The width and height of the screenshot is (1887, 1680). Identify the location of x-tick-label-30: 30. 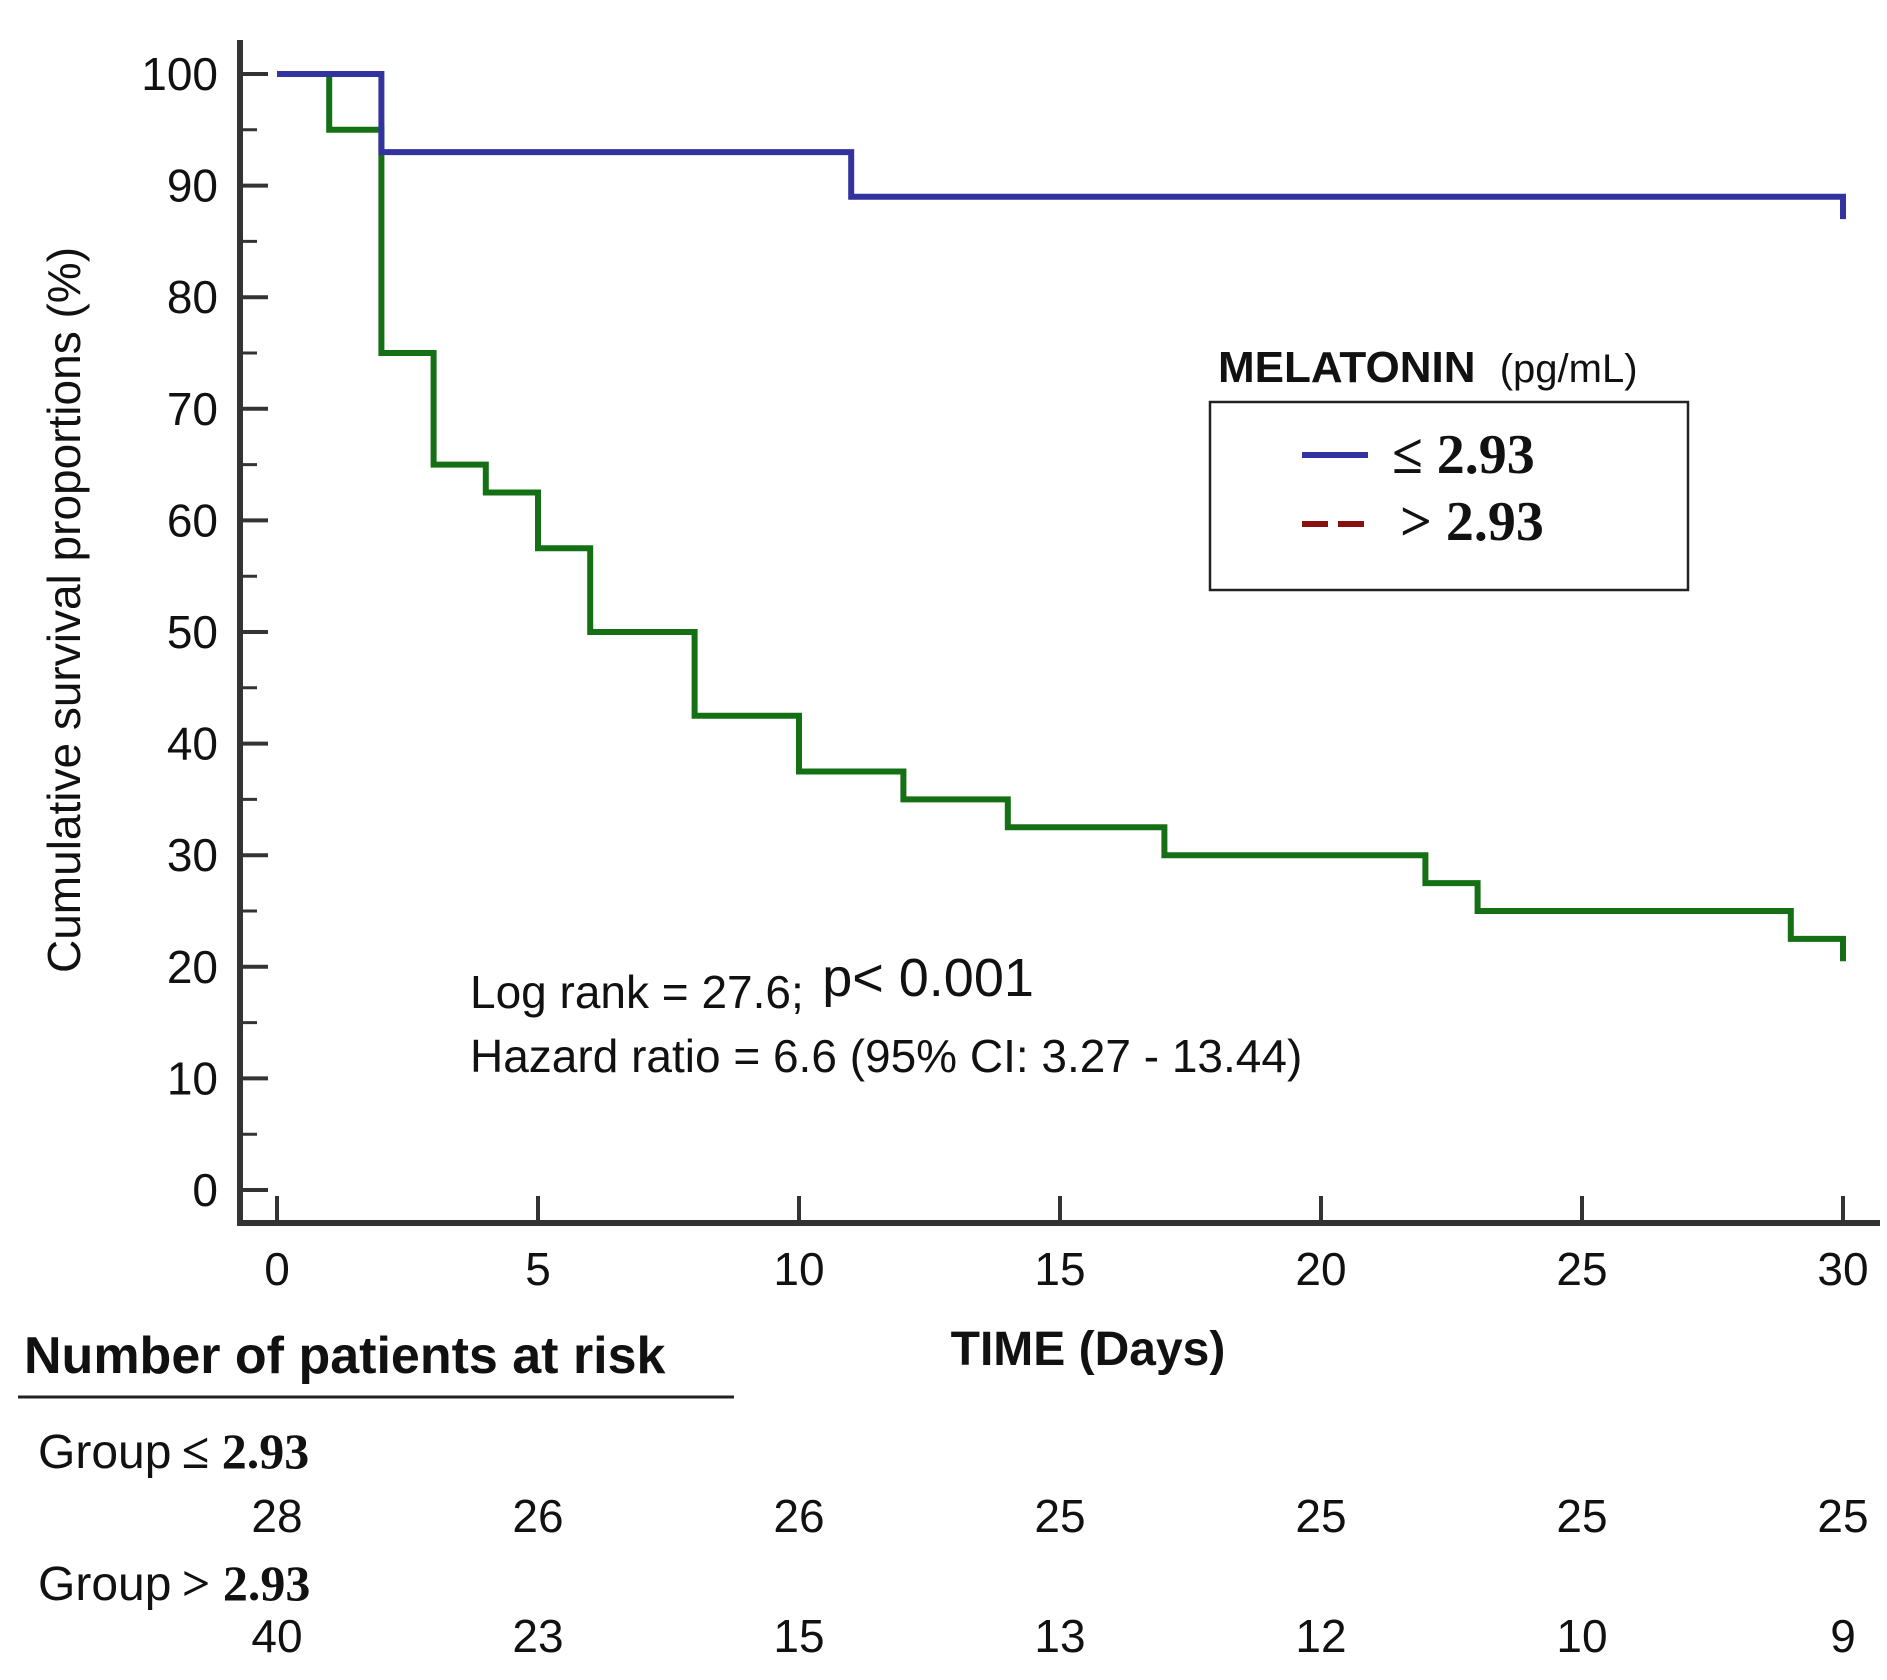
(1842, 1269).